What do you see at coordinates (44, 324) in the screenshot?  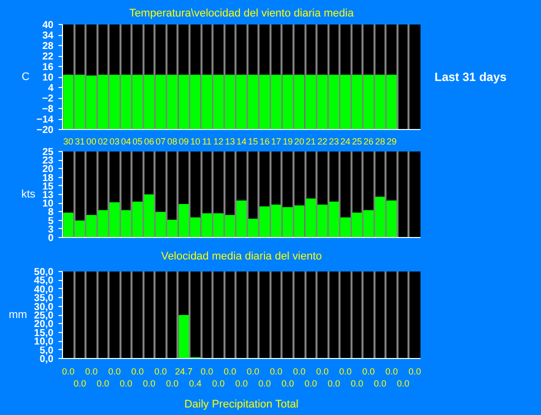 I see `y-tick-label: 20,0` at bounding box center [44, 324].